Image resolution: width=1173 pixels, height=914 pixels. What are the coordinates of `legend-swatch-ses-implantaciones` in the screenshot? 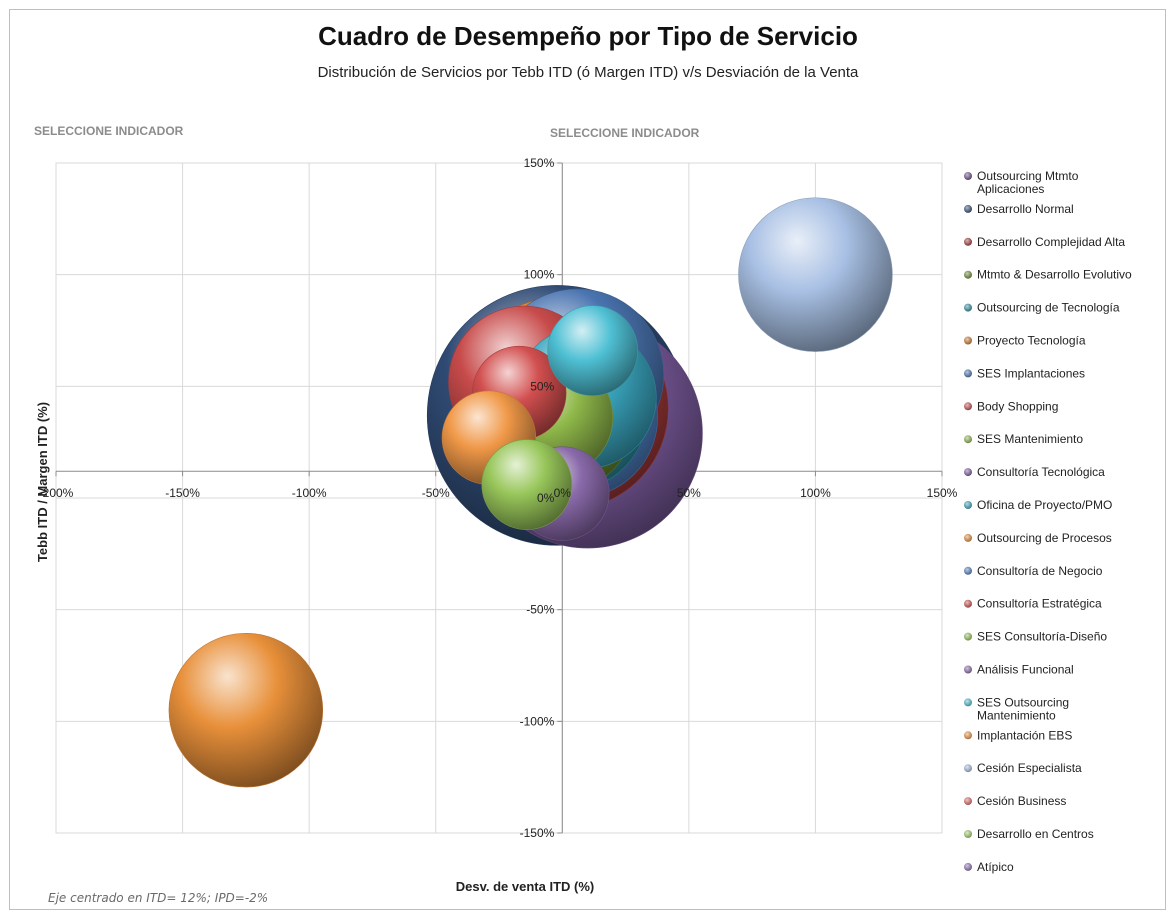 It's located at (968, 373).